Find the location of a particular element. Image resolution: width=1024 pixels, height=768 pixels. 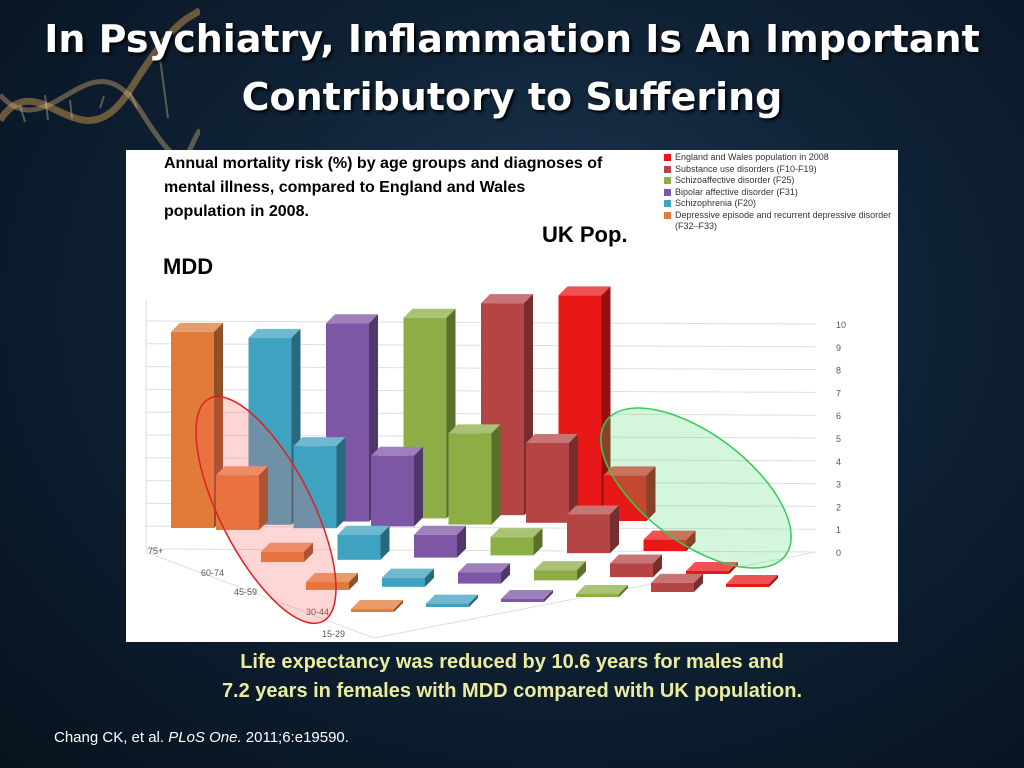

z-tick-label: 3 is located at coordinates (838, 485).